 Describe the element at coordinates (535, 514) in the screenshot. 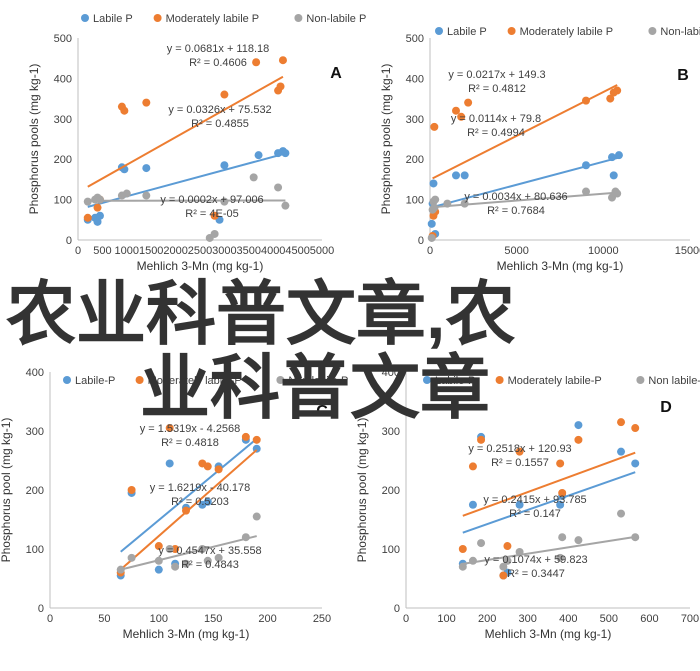

I see `trend-r2: R² = 0.147` at that location.